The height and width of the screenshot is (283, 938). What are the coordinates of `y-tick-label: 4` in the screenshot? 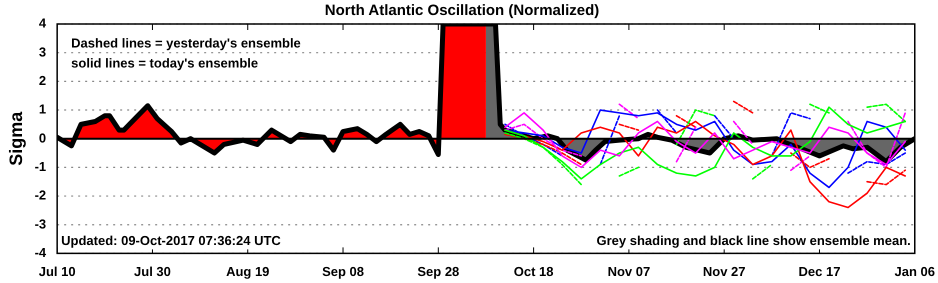 It's located at (42, 23).